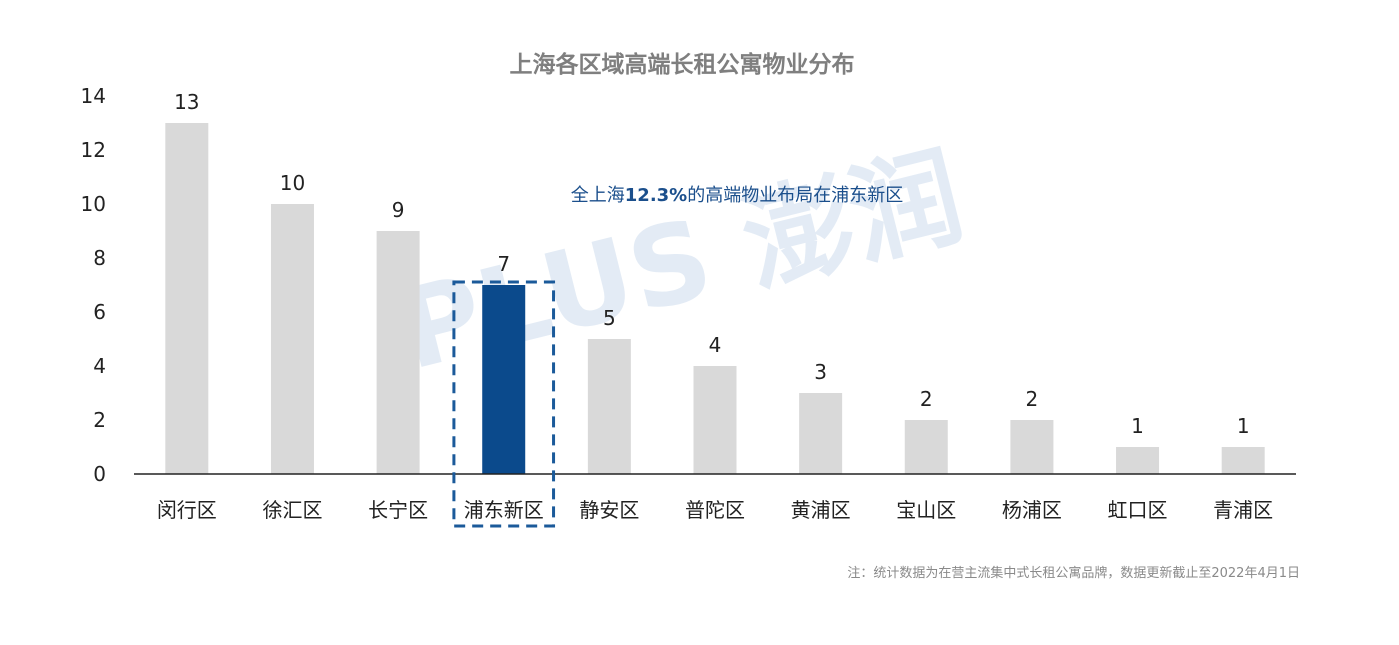 The image size is (1399, 645). Describe the element at coordinates (93, 150) in the screenshot. I see `y-tick-label: 12` at that location.